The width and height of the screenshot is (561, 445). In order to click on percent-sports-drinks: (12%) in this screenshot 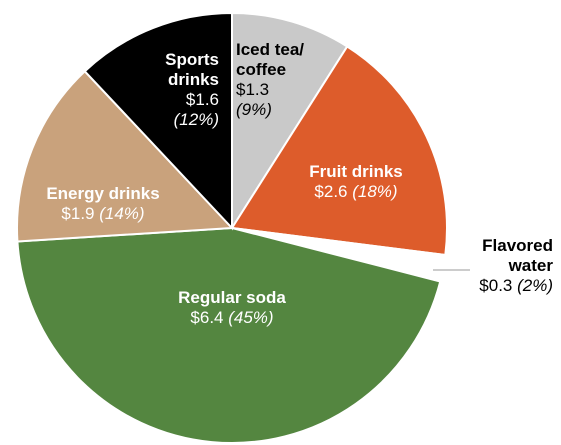, I will do `click(196, 119)`.